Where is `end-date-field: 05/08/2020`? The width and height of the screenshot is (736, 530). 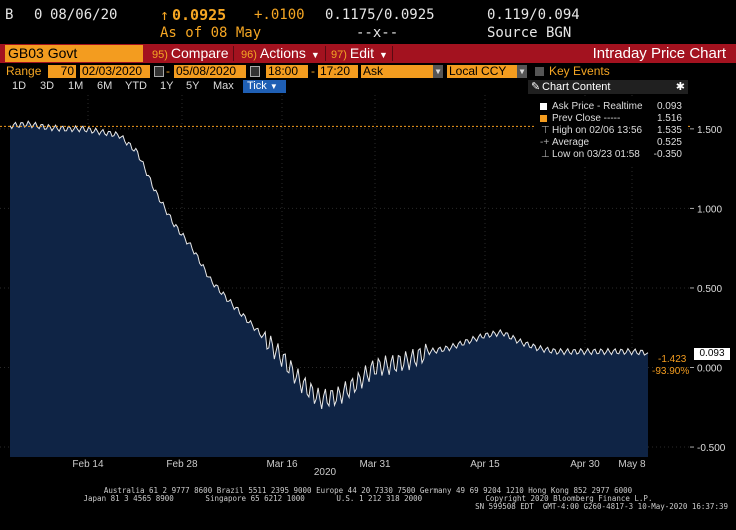
end-date-field: 05/08/2020 is located at coordinates (210, 71).